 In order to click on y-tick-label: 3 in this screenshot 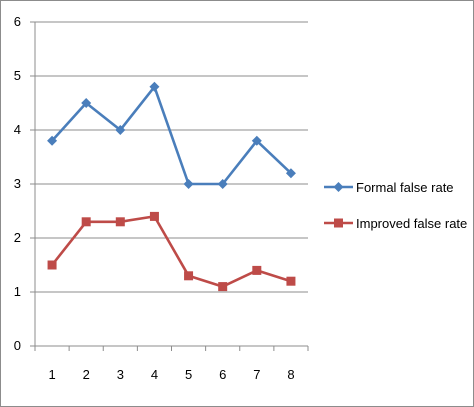, I will do `click(17, 183)`.